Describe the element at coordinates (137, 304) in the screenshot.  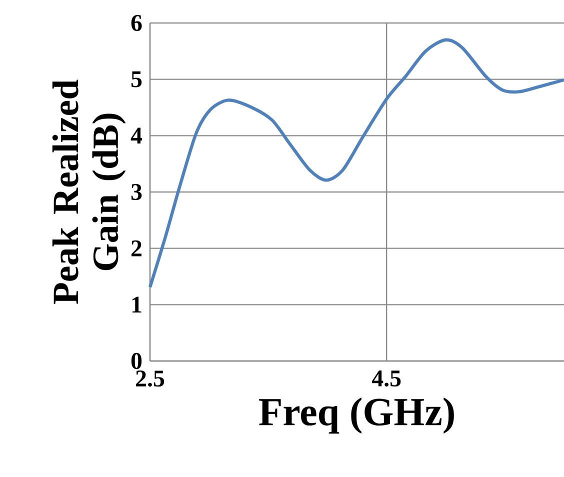
I see `y-tick-label: 1` at that location.